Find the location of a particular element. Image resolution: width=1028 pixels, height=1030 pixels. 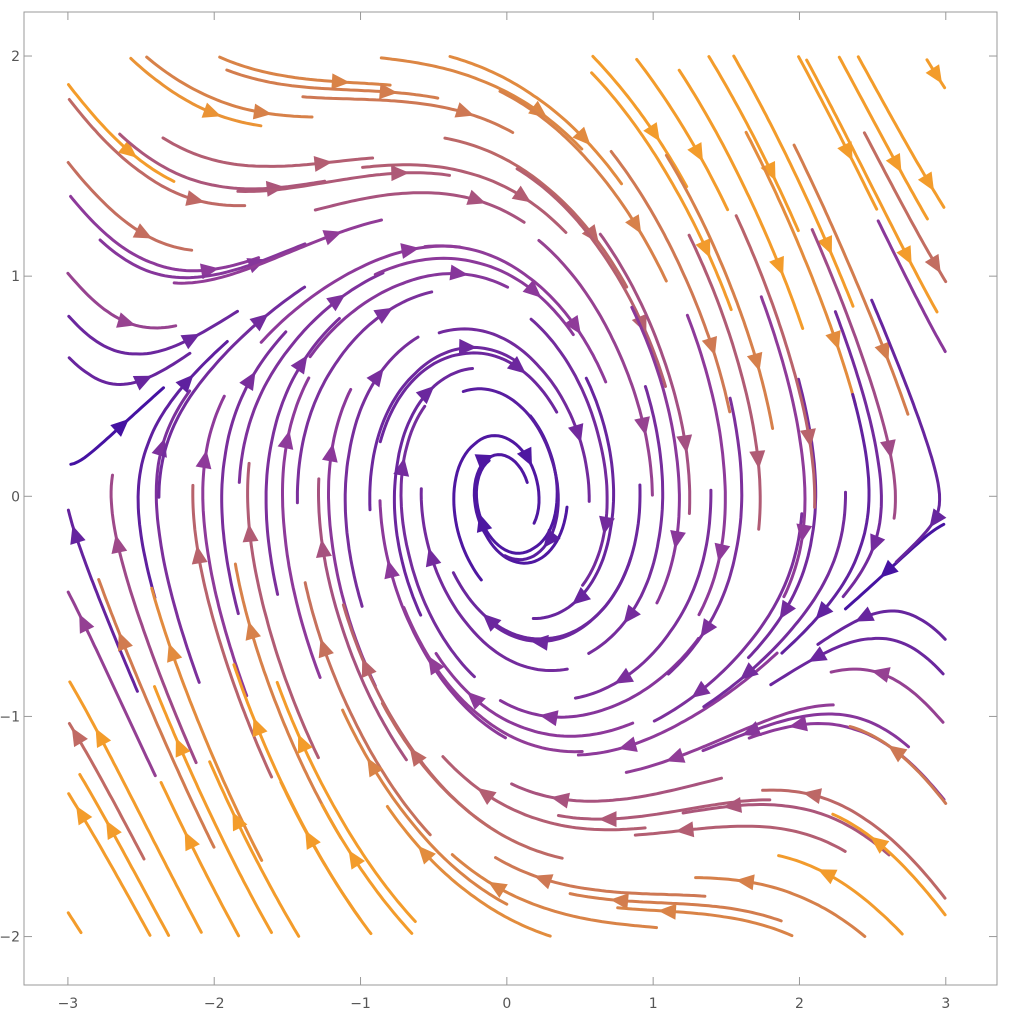

y-tick-label: 2 is located at coordinates (15, 57).